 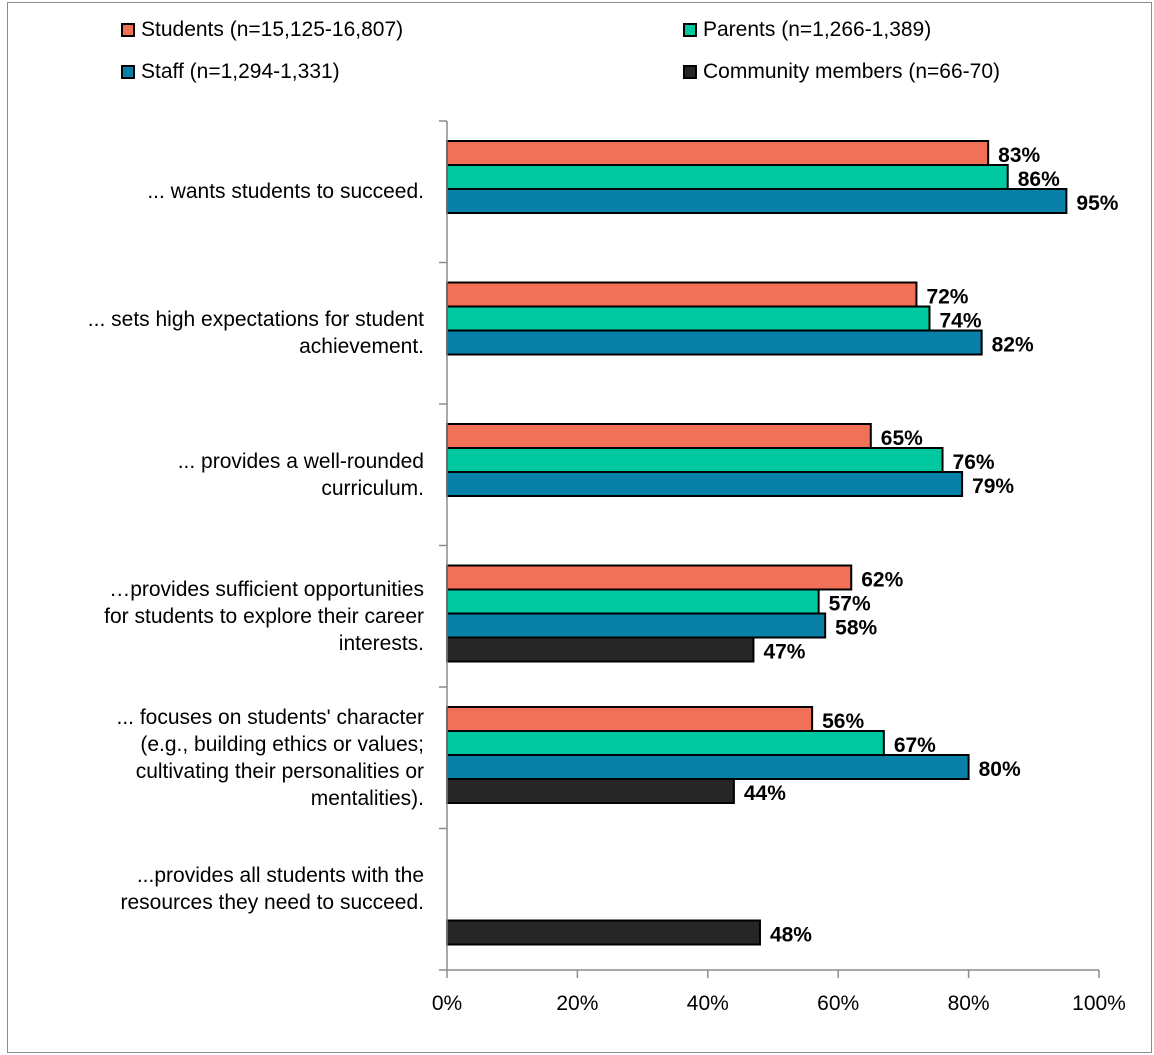 What do you see at coordinates (850, 604) in the screenshot?
I see `data-label: 57%` at bounding box center [850, 604].